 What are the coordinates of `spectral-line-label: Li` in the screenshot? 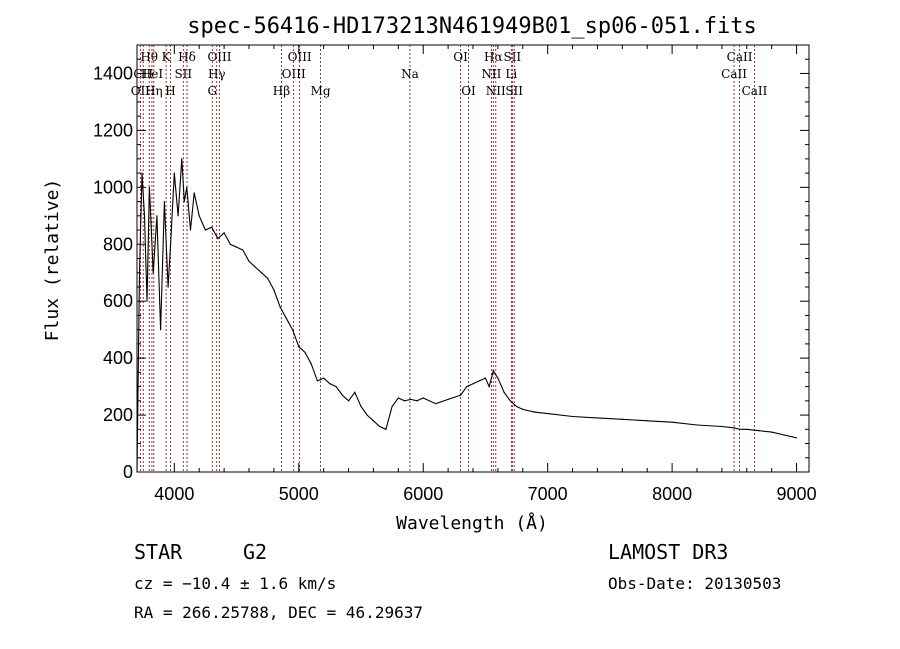 It's located at (511, 74).